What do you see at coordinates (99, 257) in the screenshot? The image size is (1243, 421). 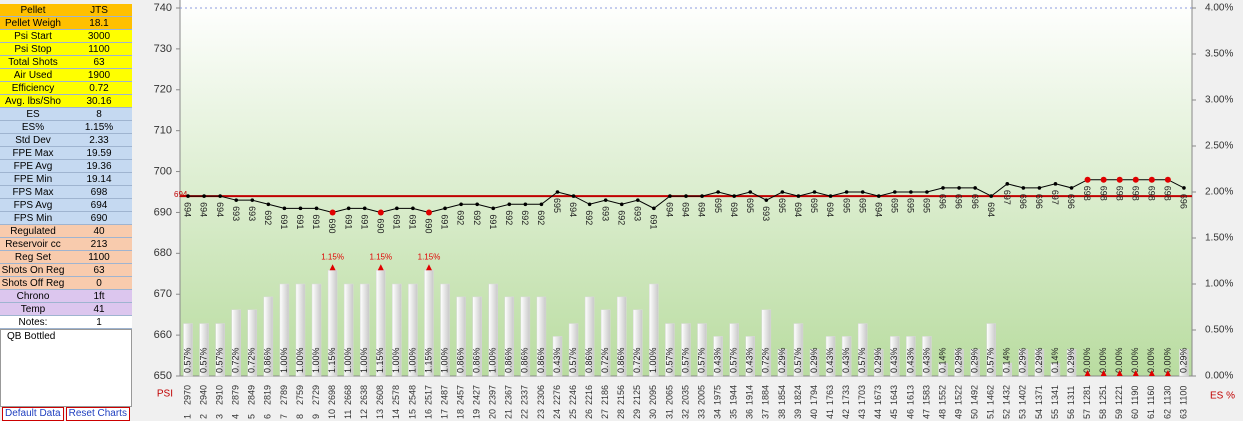 I see `row-value: 1100` at bounding box center [99, 257].